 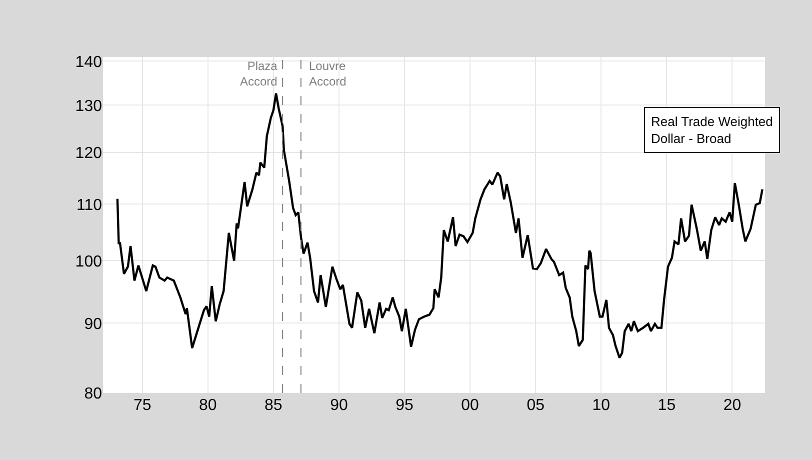 What do you see at coordinates (327, 74) in the screenshot?
I see `ref-line-label: Louvre Accord` at bounding box center [327, 74].